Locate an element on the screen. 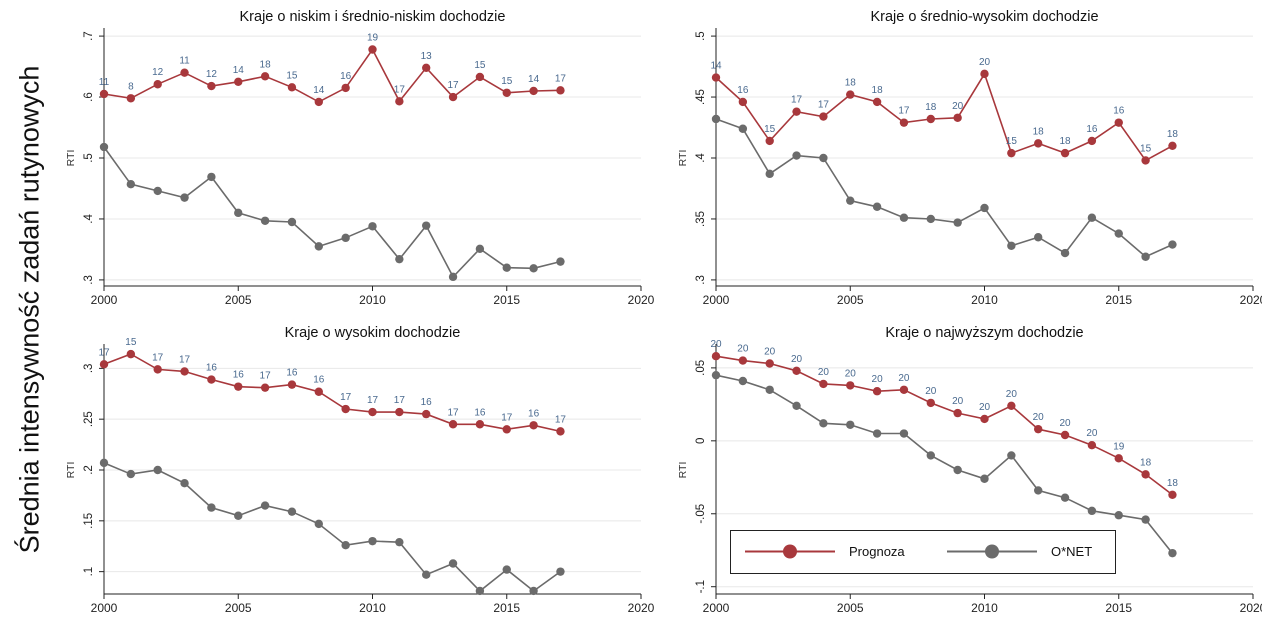  y-tick-label: .5 is located at coordinates (89, 158).